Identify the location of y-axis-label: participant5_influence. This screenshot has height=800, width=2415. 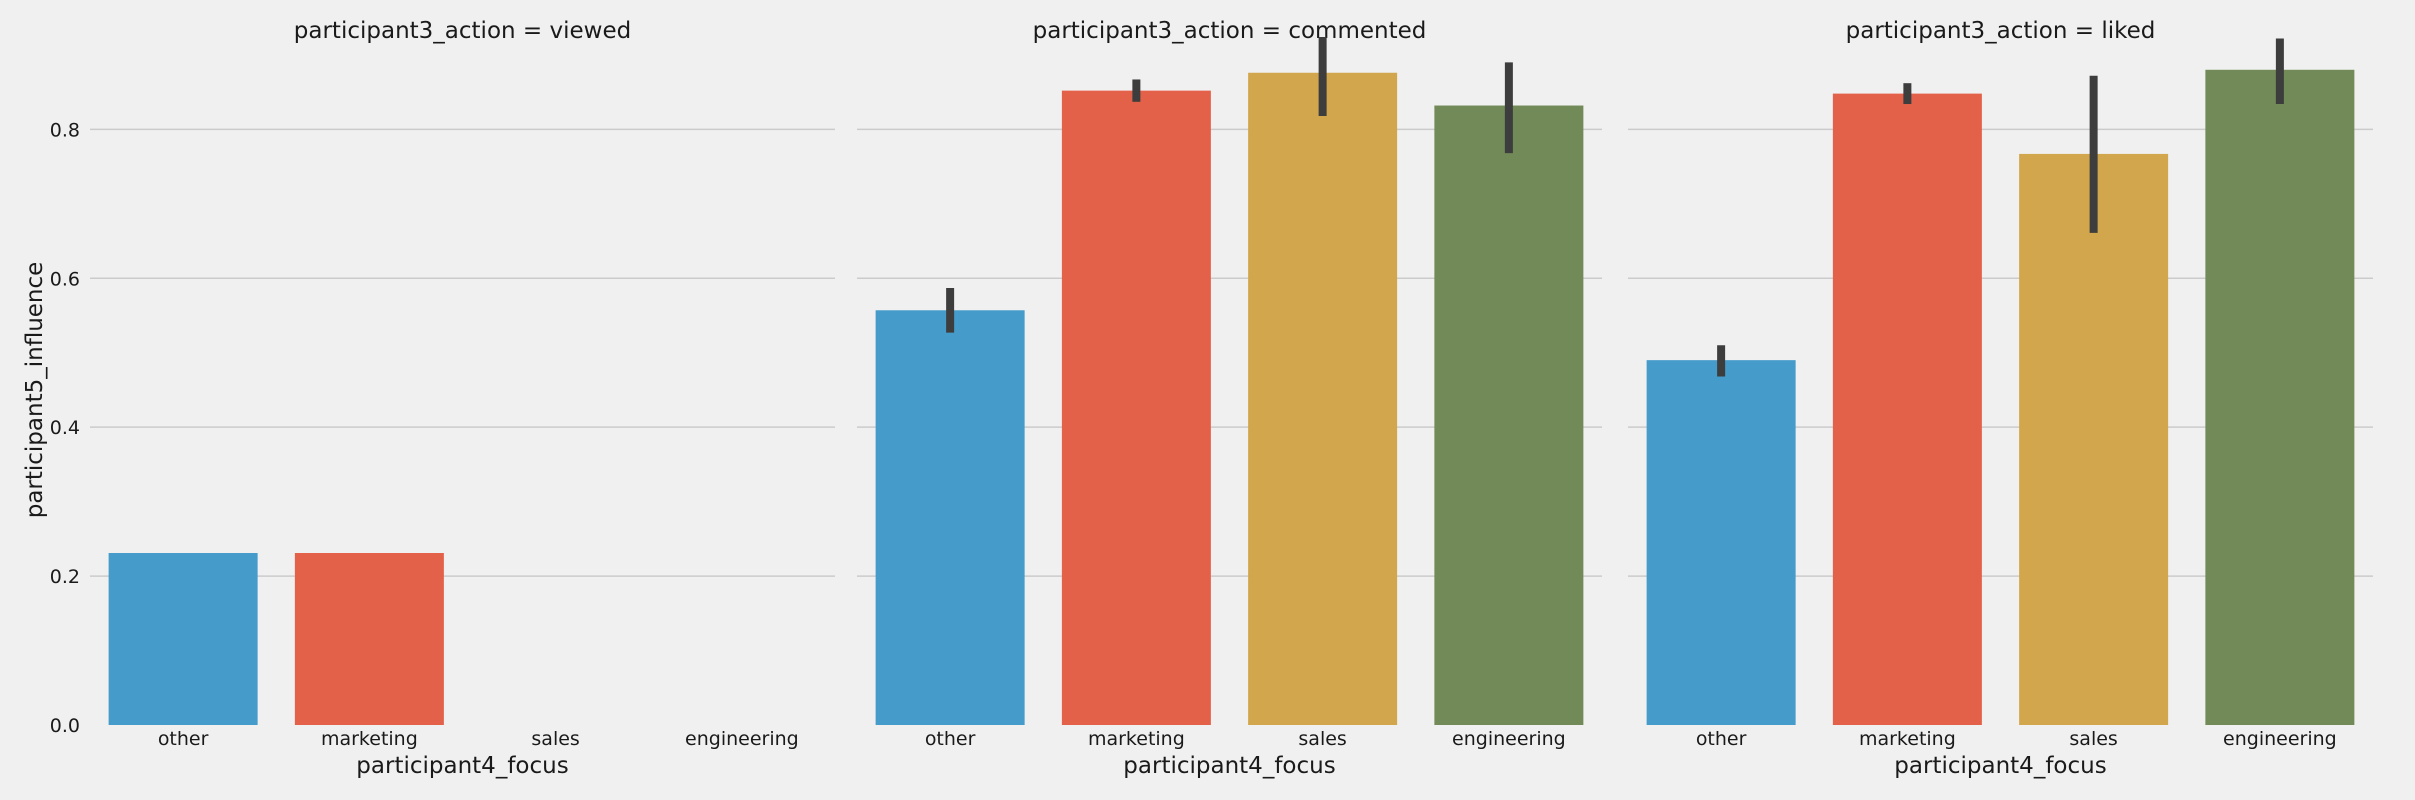
(35, 390).